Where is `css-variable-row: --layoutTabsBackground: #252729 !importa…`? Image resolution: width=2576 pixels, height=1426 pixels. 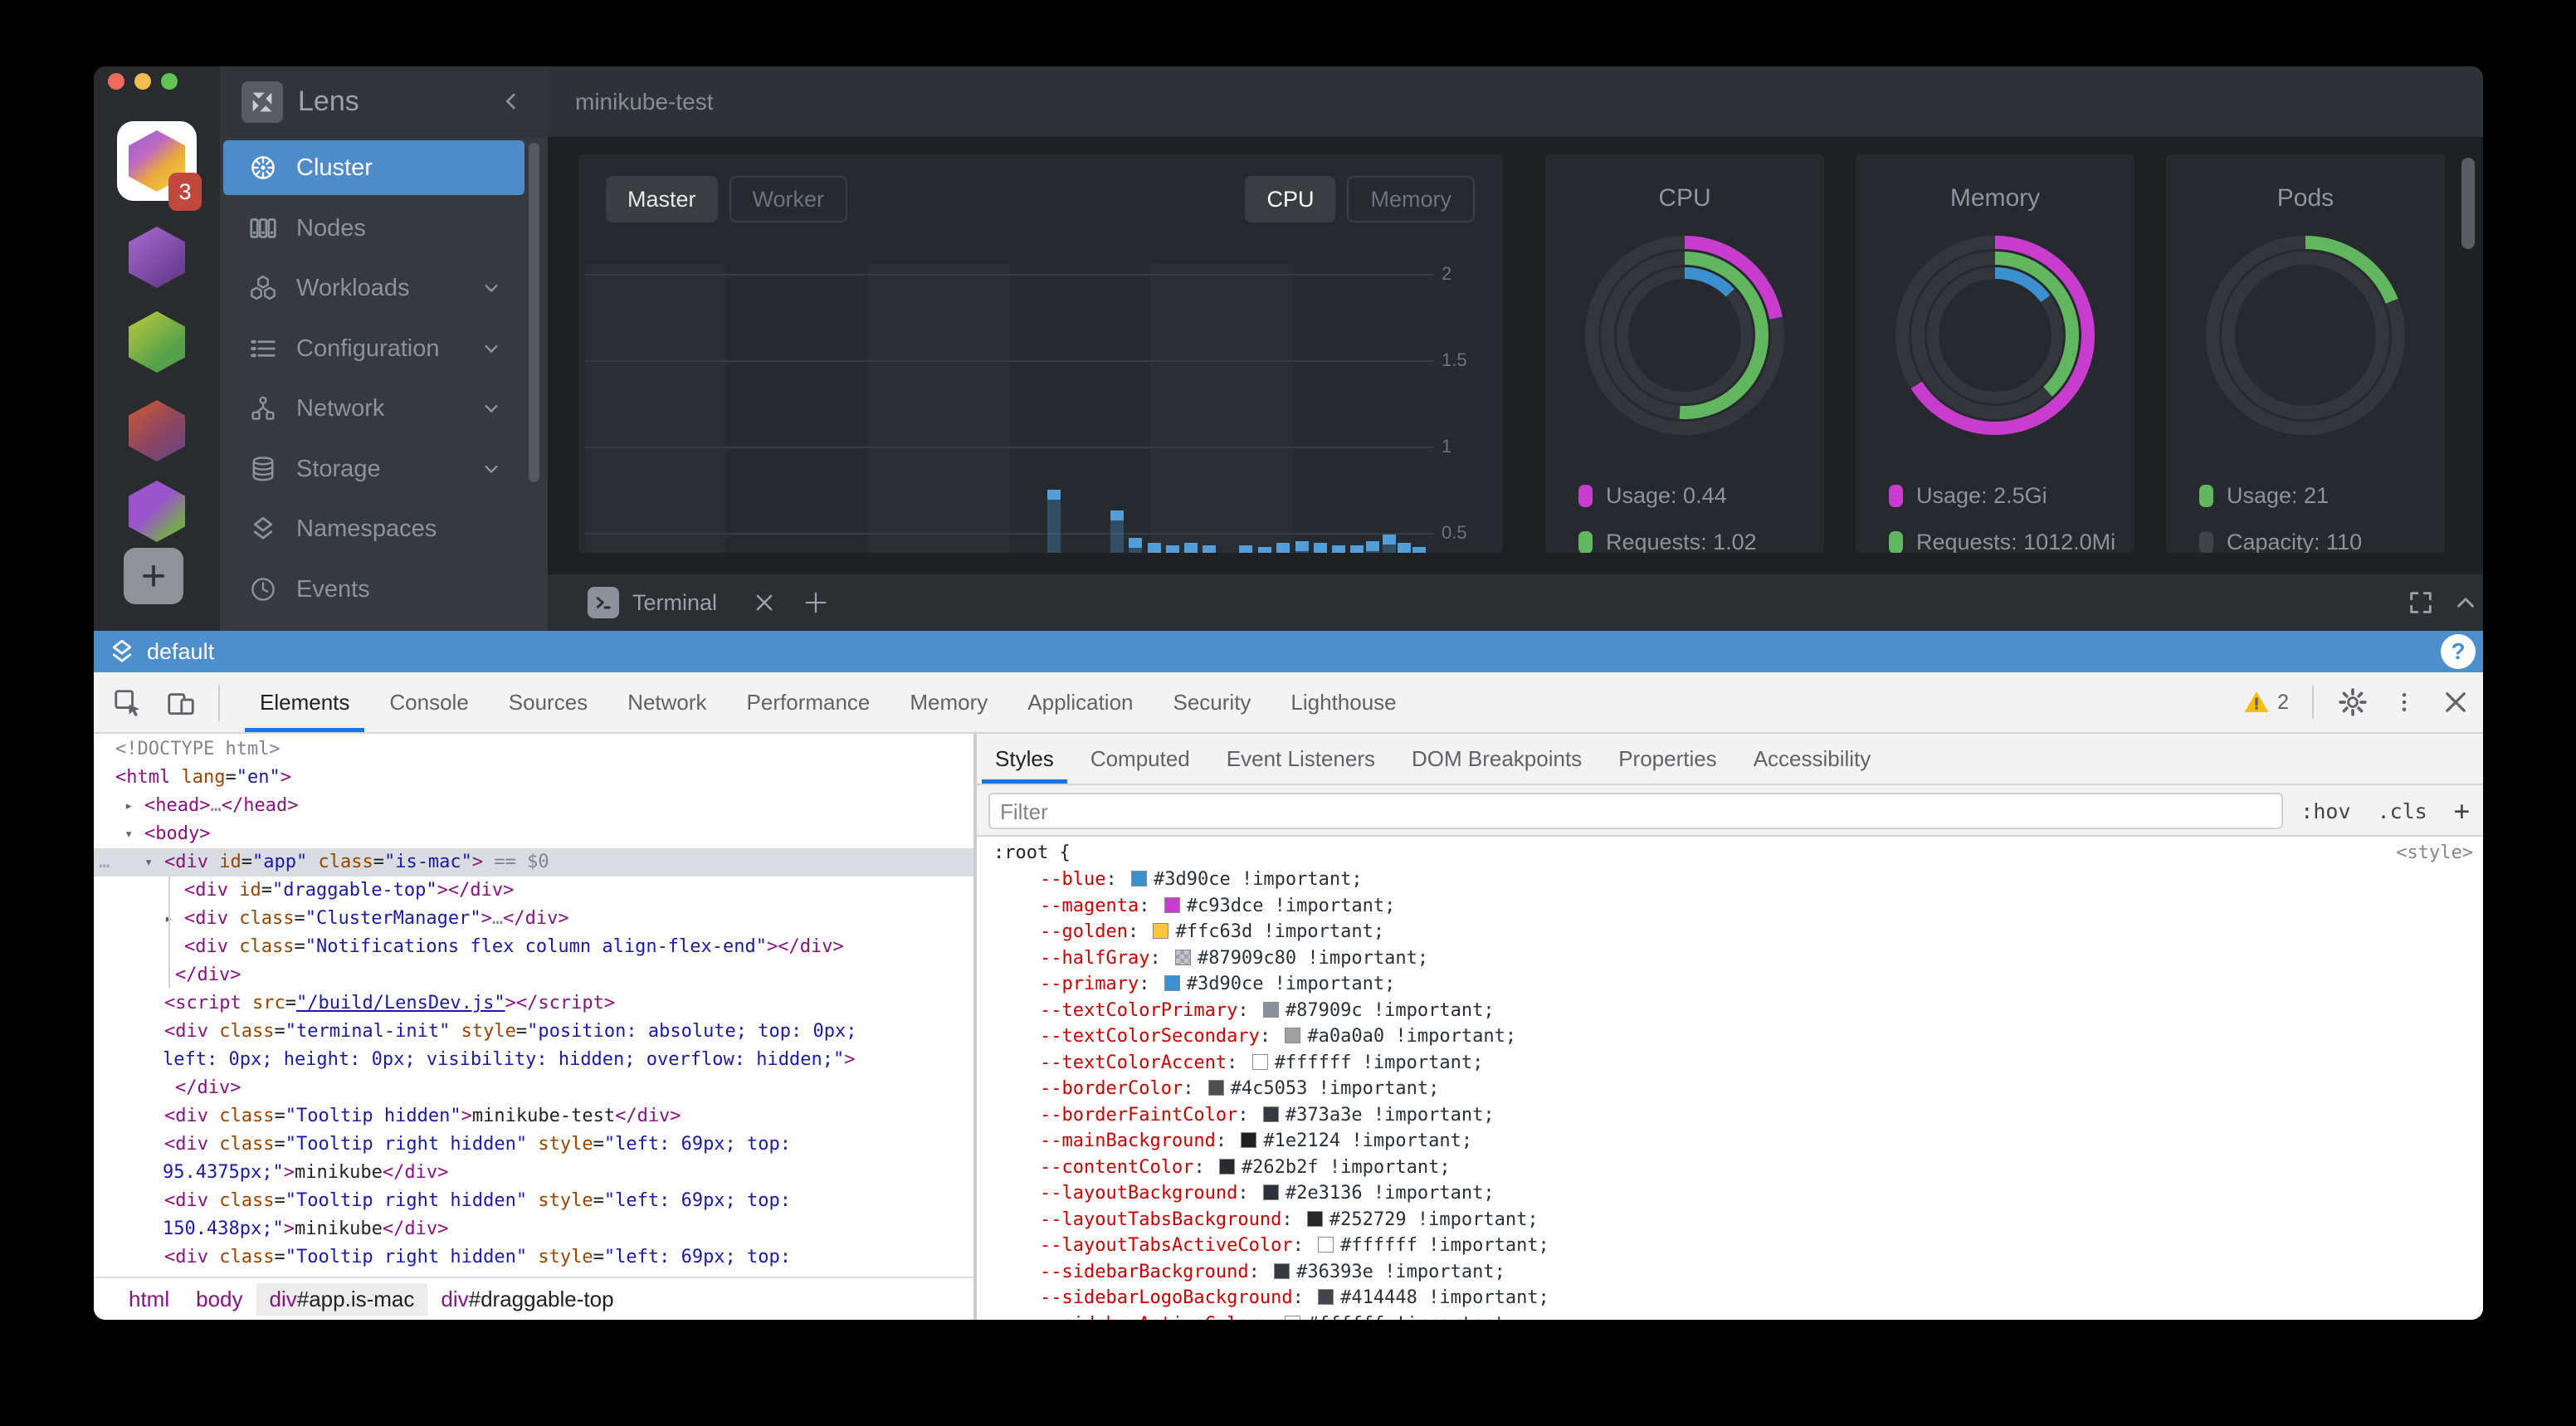
css-variable-row: --layoutTabsBackground: #252729 !importa… is located at coordinates (1290, 1219).